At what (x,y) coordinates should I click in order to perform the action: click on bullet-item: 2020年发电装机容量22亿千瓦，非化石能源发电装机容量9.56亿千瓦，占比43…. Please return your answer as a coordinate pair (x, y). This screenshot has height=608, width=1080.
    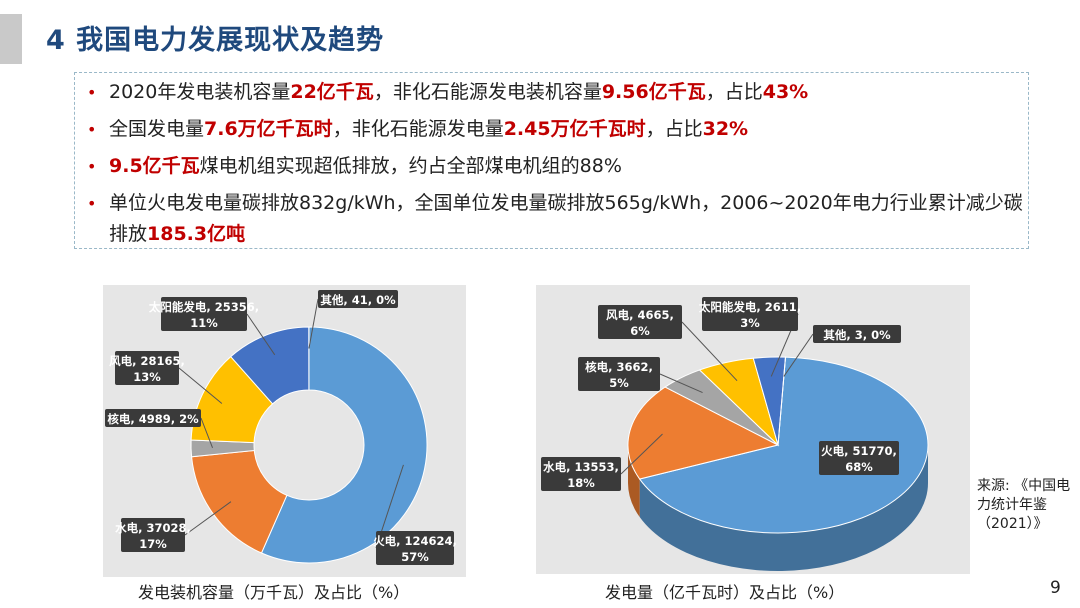
    Looking at the image, I should click on (556, 92).